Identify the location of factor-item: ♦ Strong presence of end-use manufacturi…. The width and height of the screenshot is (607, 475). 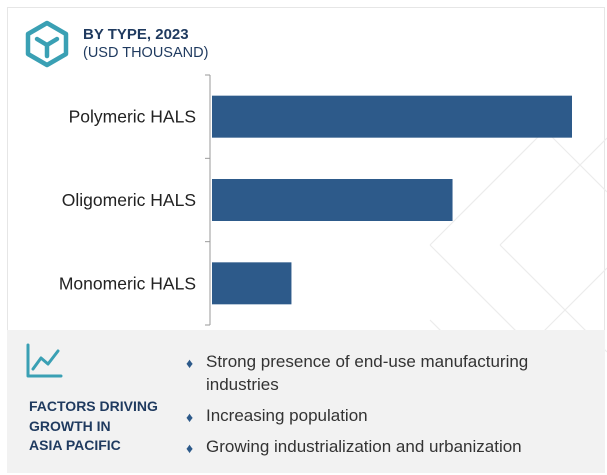
(386, 373).